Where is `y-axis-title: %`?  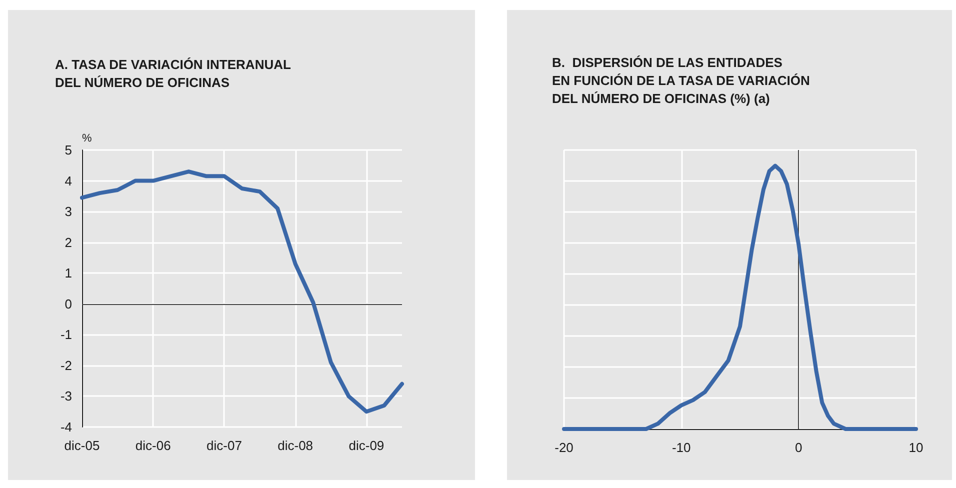 y-axis-title: % is located at coordinates (87, 138).